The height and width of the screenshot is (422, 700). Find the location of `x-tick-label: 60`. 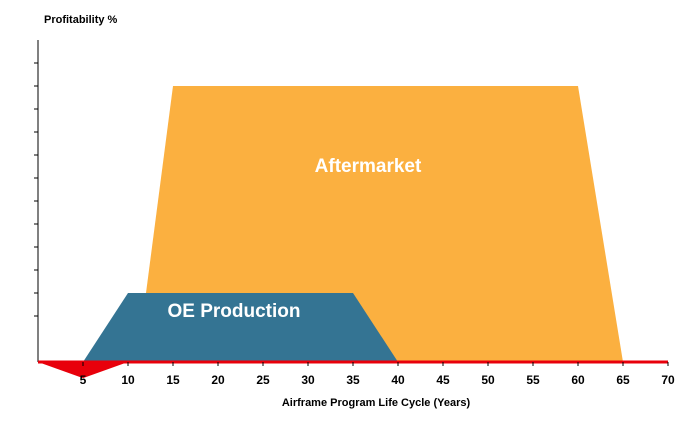

x-tick-label: 60 is located at coordinates (578, 380).